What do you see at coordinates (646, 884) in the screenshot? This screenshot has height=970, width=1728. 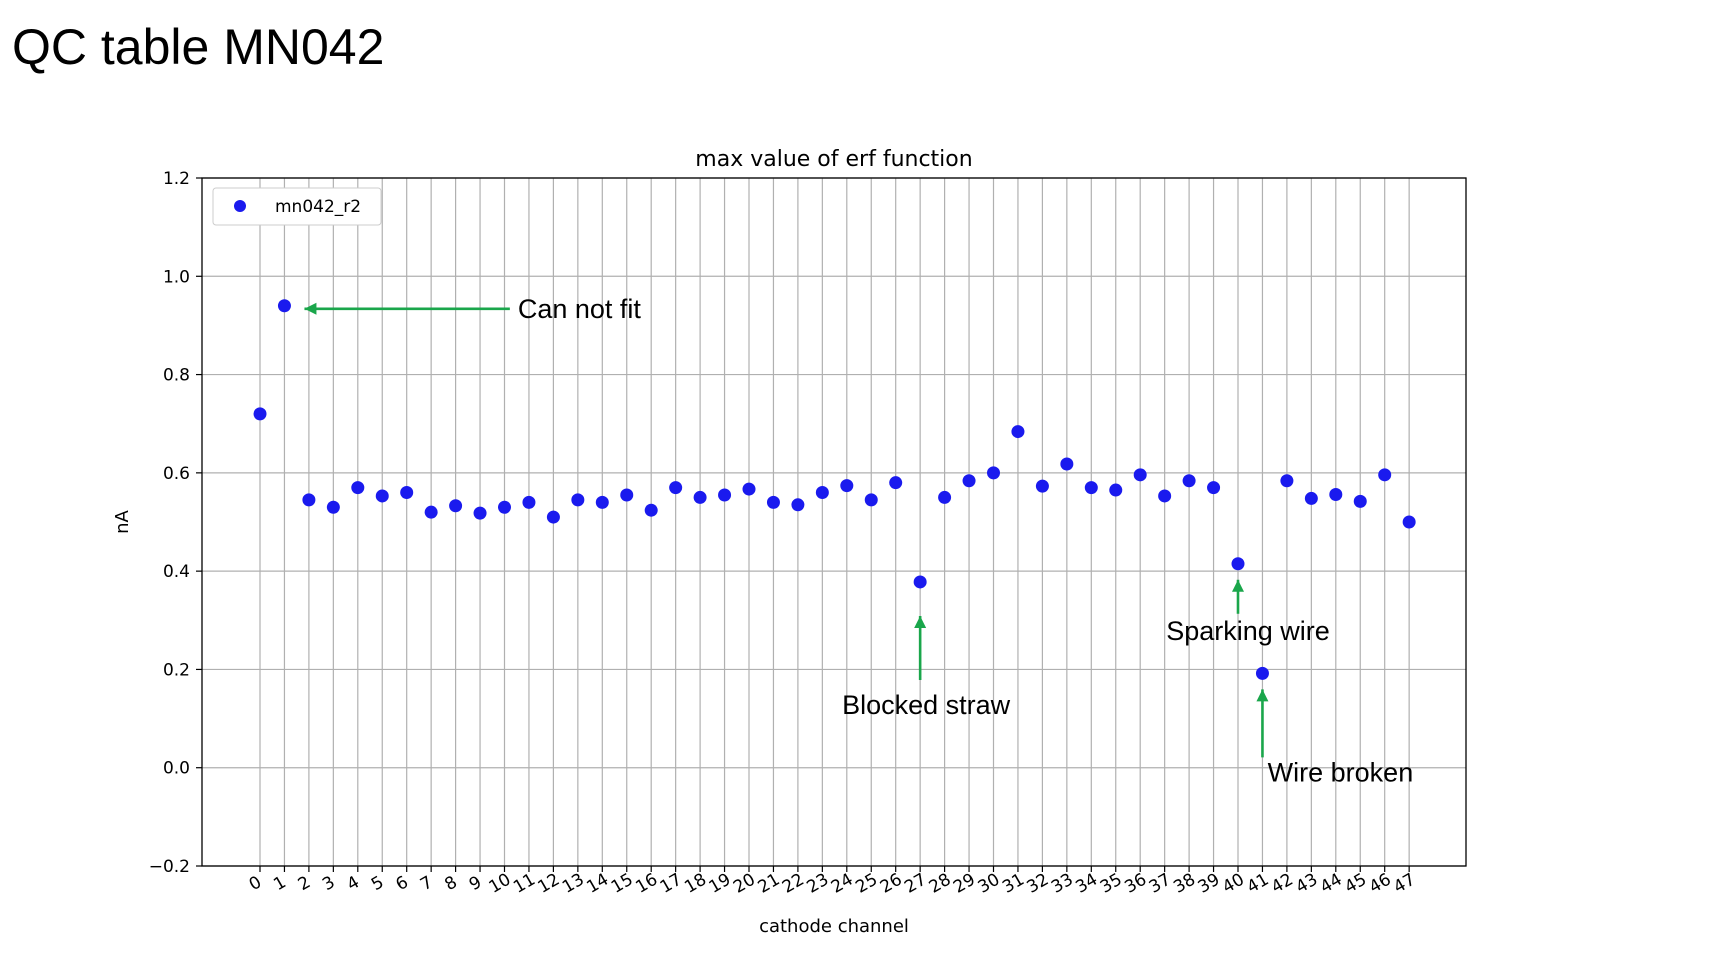 I see `x-tick-label: 16` at bounding box center [646, 884].